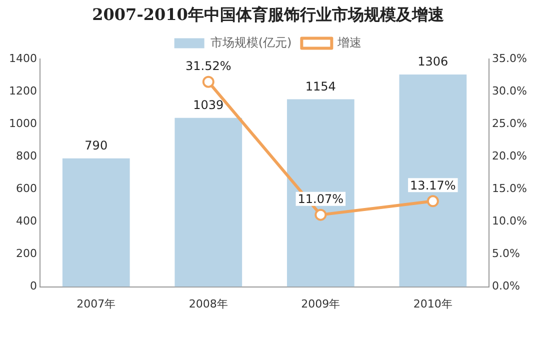  What do you see at coordinates (320, 303) in the screenshot?
I see `x-tick-label: 2009年` at bounding box center [320, 303].